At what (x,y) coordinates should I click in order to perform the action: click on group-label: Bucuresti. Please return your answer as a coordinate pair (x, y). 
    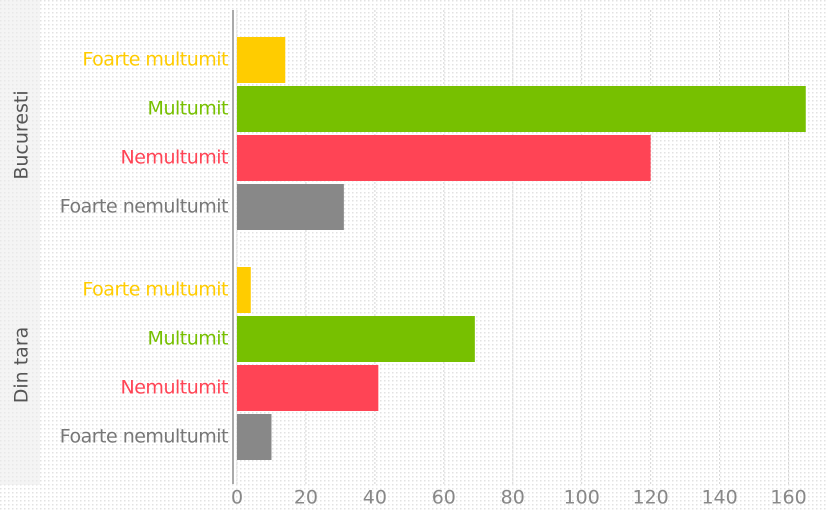
    Looking at the image, I should click on (22, 134).